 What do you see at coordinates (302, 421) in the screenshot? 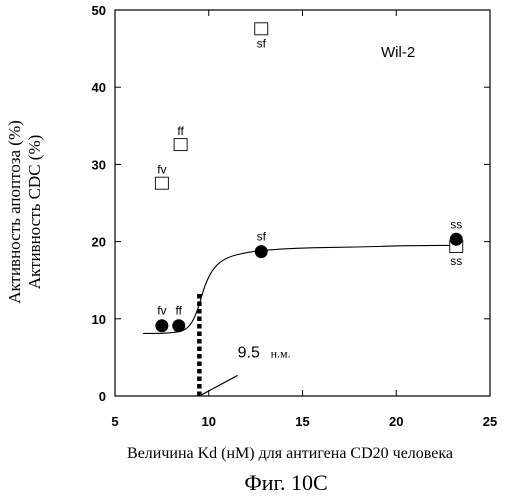
I see `x-tick-label: 15` at bounding box center [302, 421].